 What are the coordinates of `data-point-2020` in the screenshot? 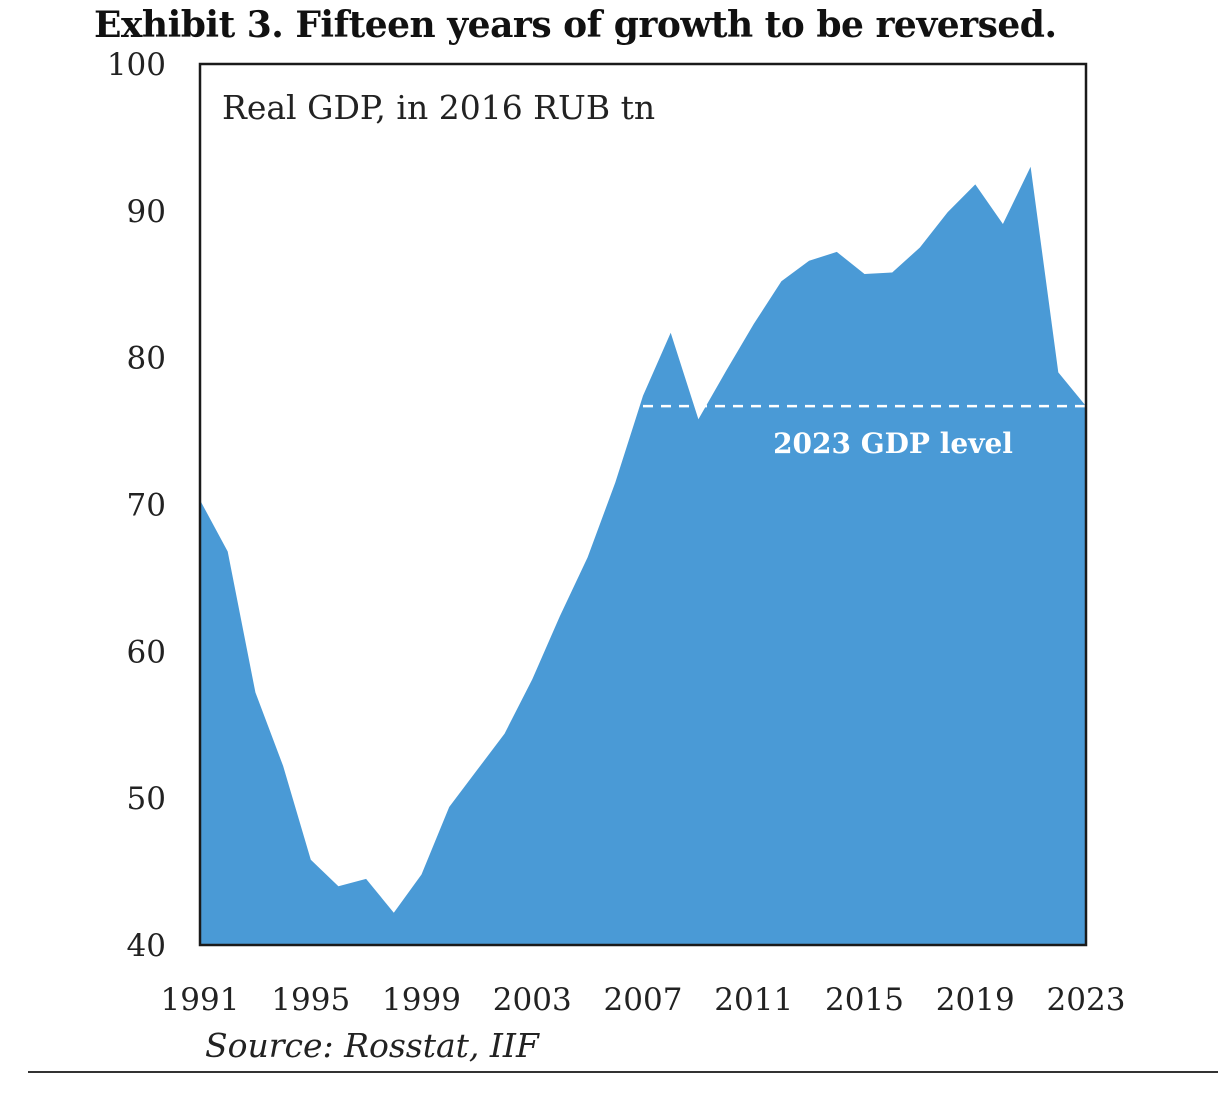 It's located at (1003, 224).